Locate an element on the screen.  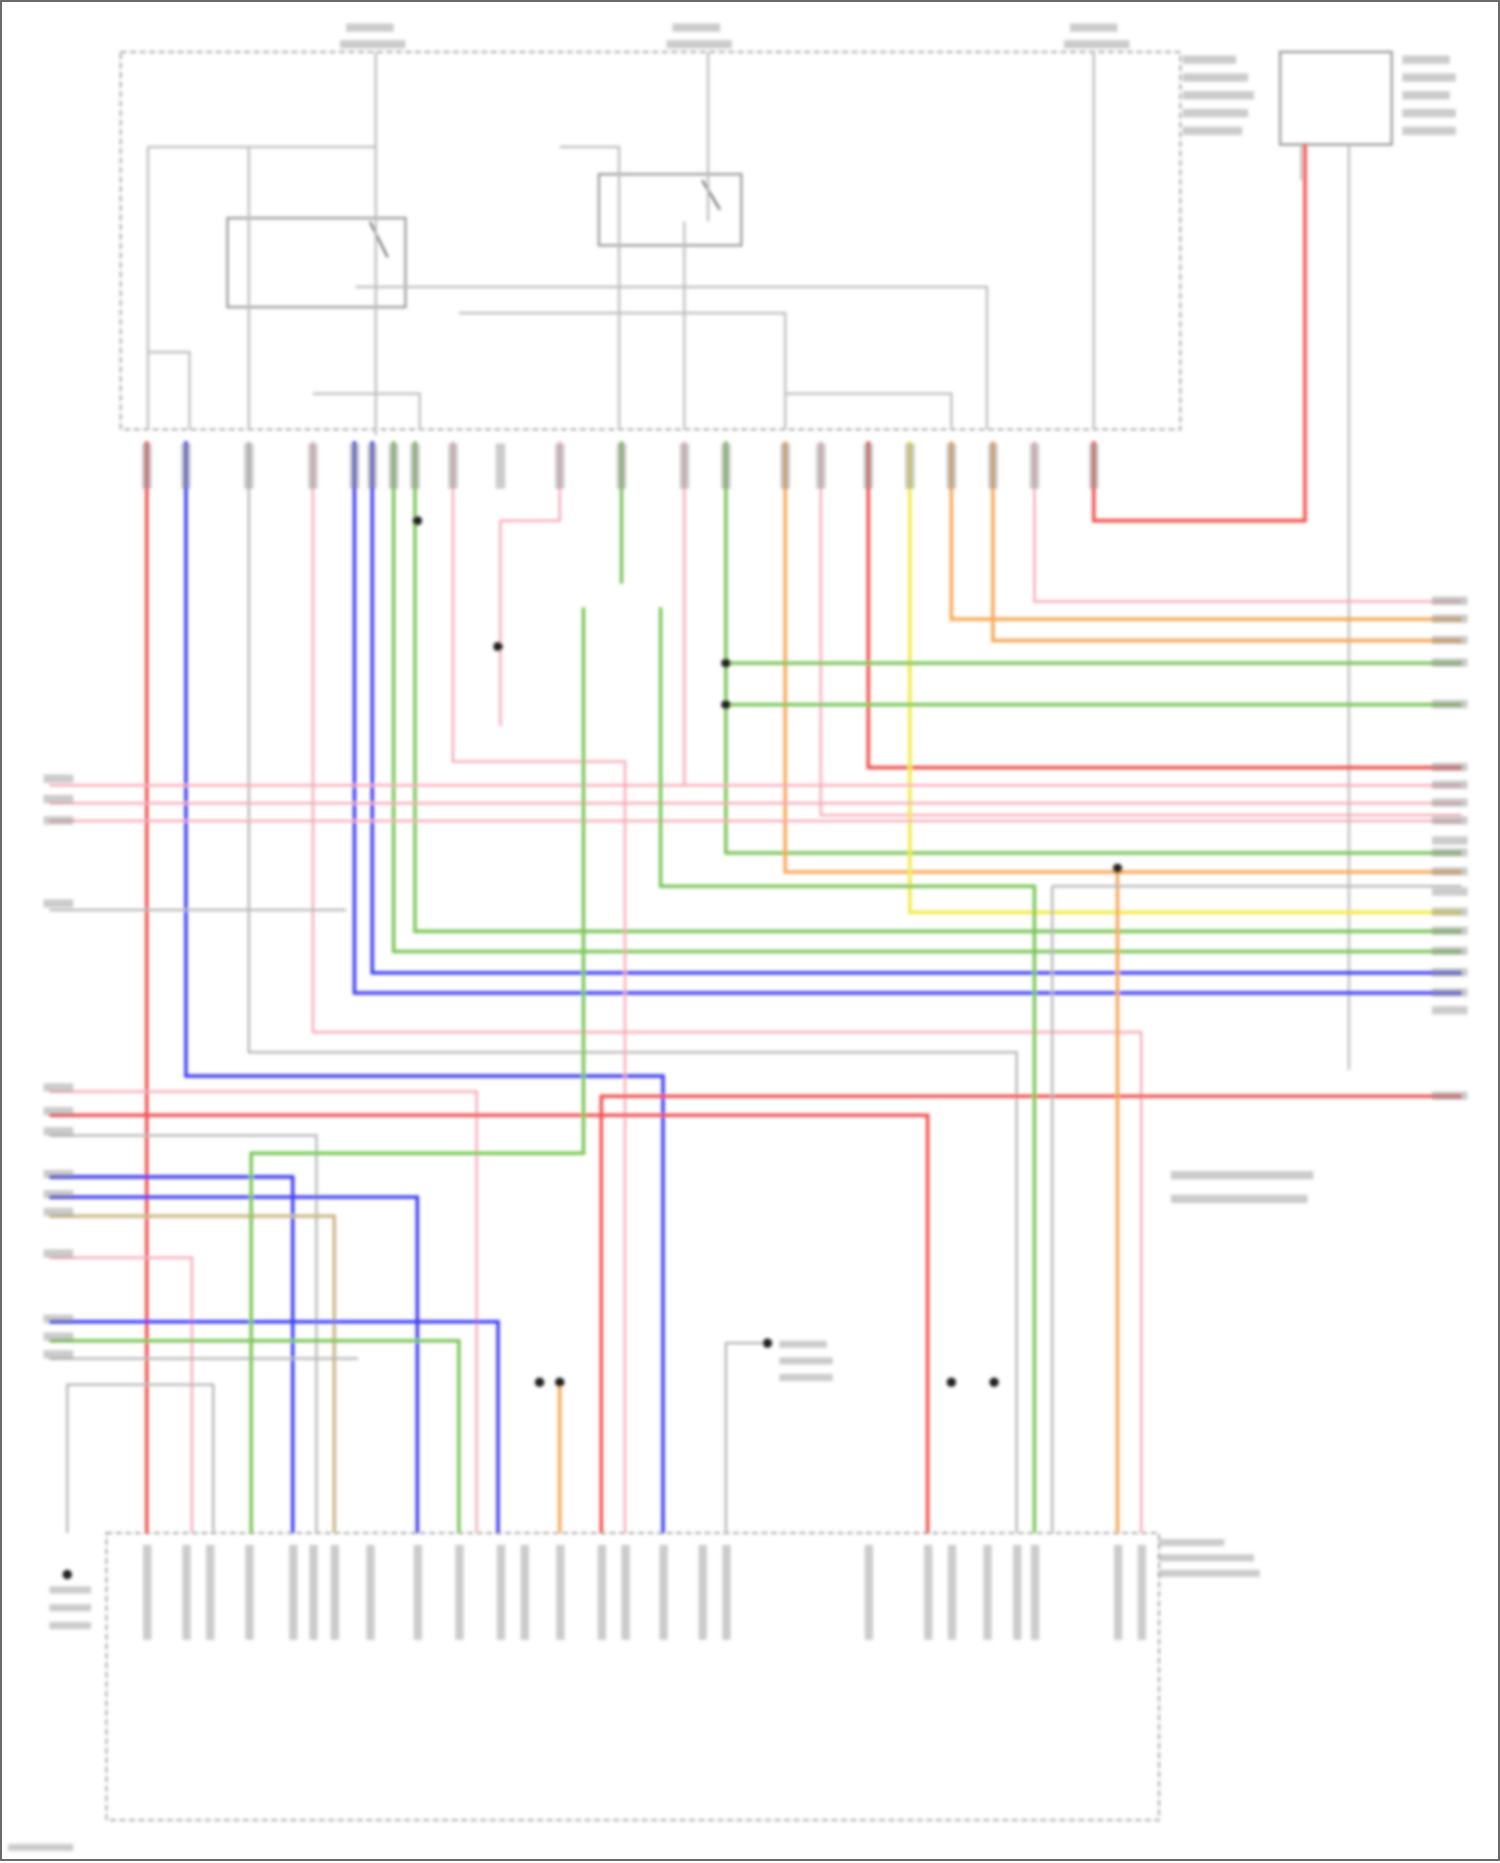
lower-module-box is located at coordinates (632, 1677).